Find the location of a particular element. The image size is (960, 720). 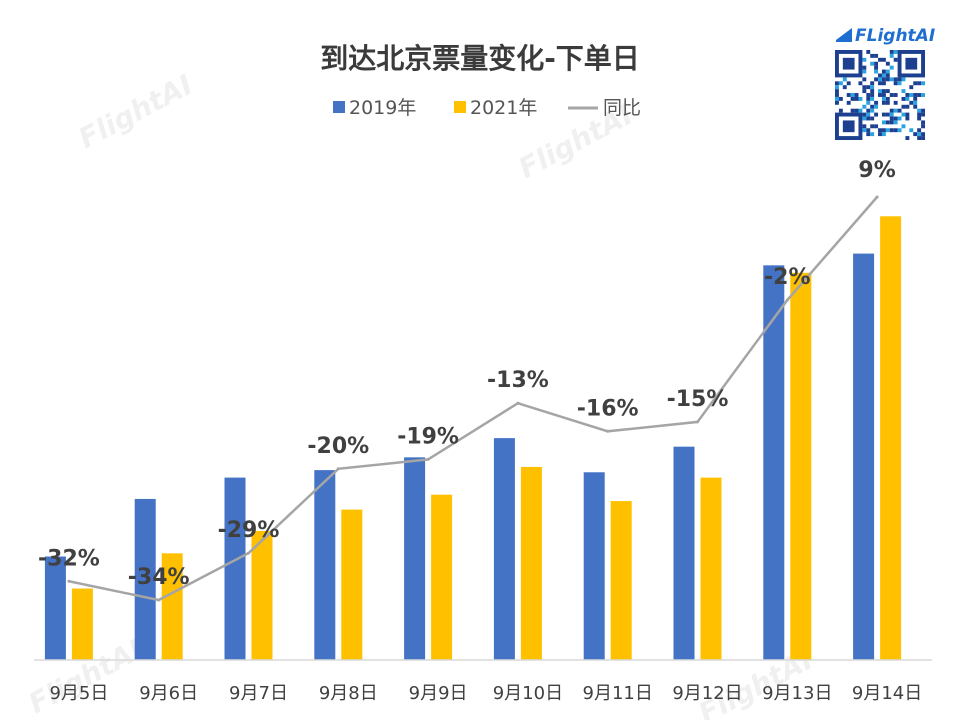

yoy-data-label-8: -15% is located at coordinates (698, 399).